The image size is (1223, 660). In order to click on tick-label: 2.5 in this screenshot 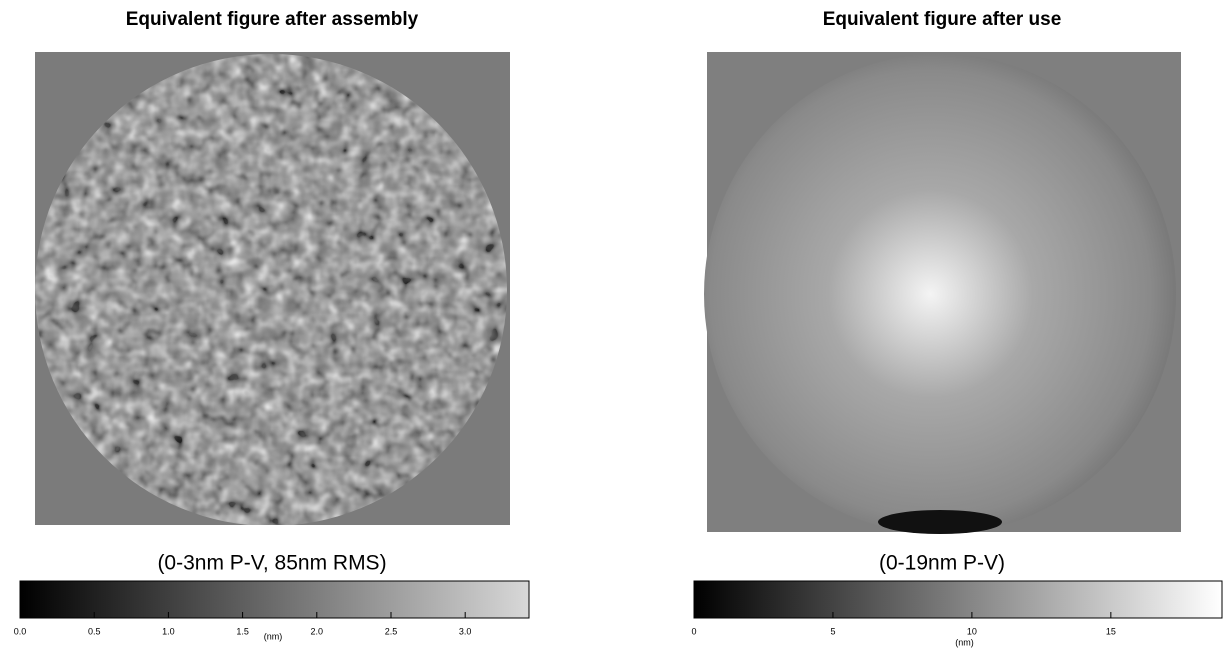, I will do `click(391, 631)`.